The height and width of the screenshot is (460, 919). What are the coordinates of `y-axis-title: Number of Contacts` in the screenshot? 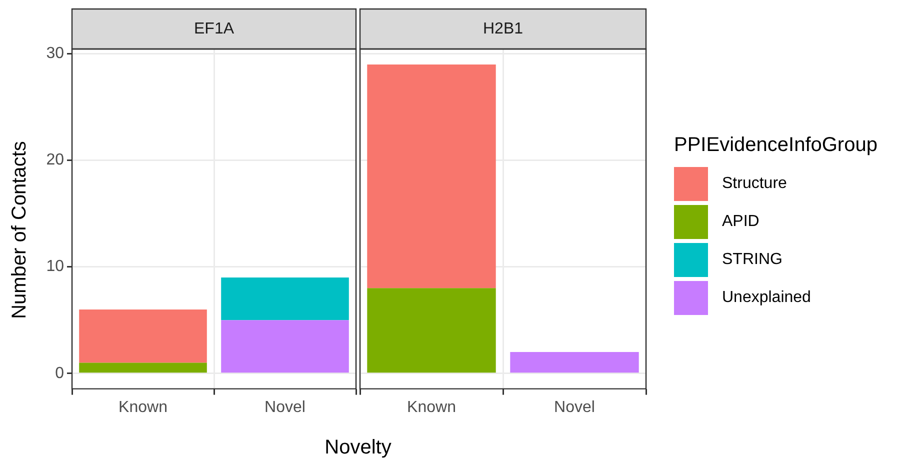 It's located at (20, 230).